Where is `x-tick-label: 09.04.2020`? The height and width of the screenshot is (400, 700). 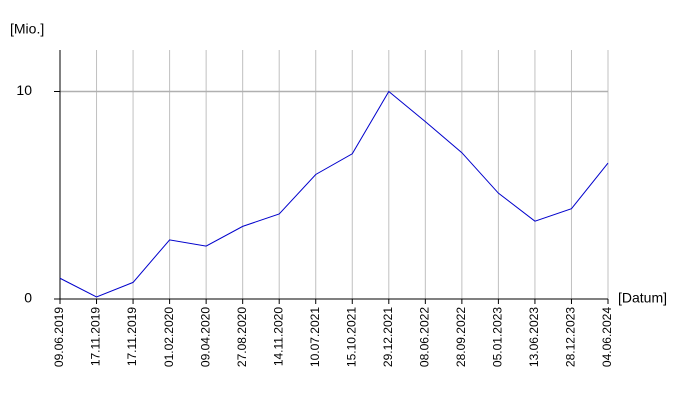 x-tick-label: 09.04.2020 is located at coordinates (205, 337).